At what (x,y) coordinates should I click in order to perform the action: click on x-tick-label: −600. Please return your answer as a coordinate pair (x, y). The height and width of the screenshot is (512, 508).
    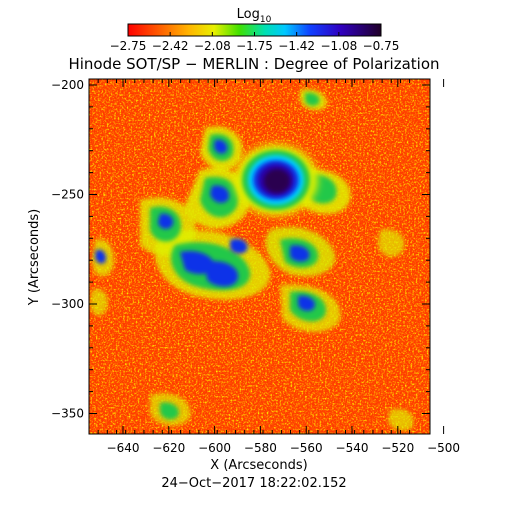
    Looking at the image, I should click on (214, 448).